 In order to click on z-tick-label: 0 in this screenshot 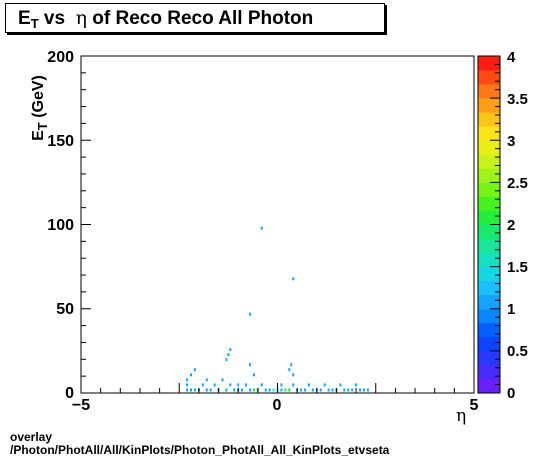, I will do `click(511, 393)`.